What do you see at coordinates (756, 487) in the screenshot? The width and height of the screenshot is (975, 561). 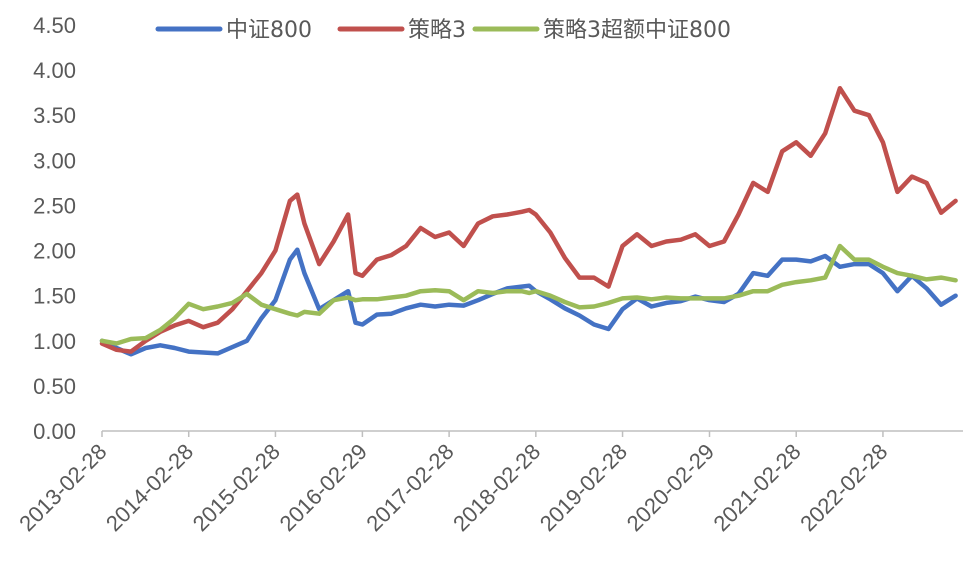 I see `x-tick-label-8: 2021-02-28` at bounding box center [756, 487].